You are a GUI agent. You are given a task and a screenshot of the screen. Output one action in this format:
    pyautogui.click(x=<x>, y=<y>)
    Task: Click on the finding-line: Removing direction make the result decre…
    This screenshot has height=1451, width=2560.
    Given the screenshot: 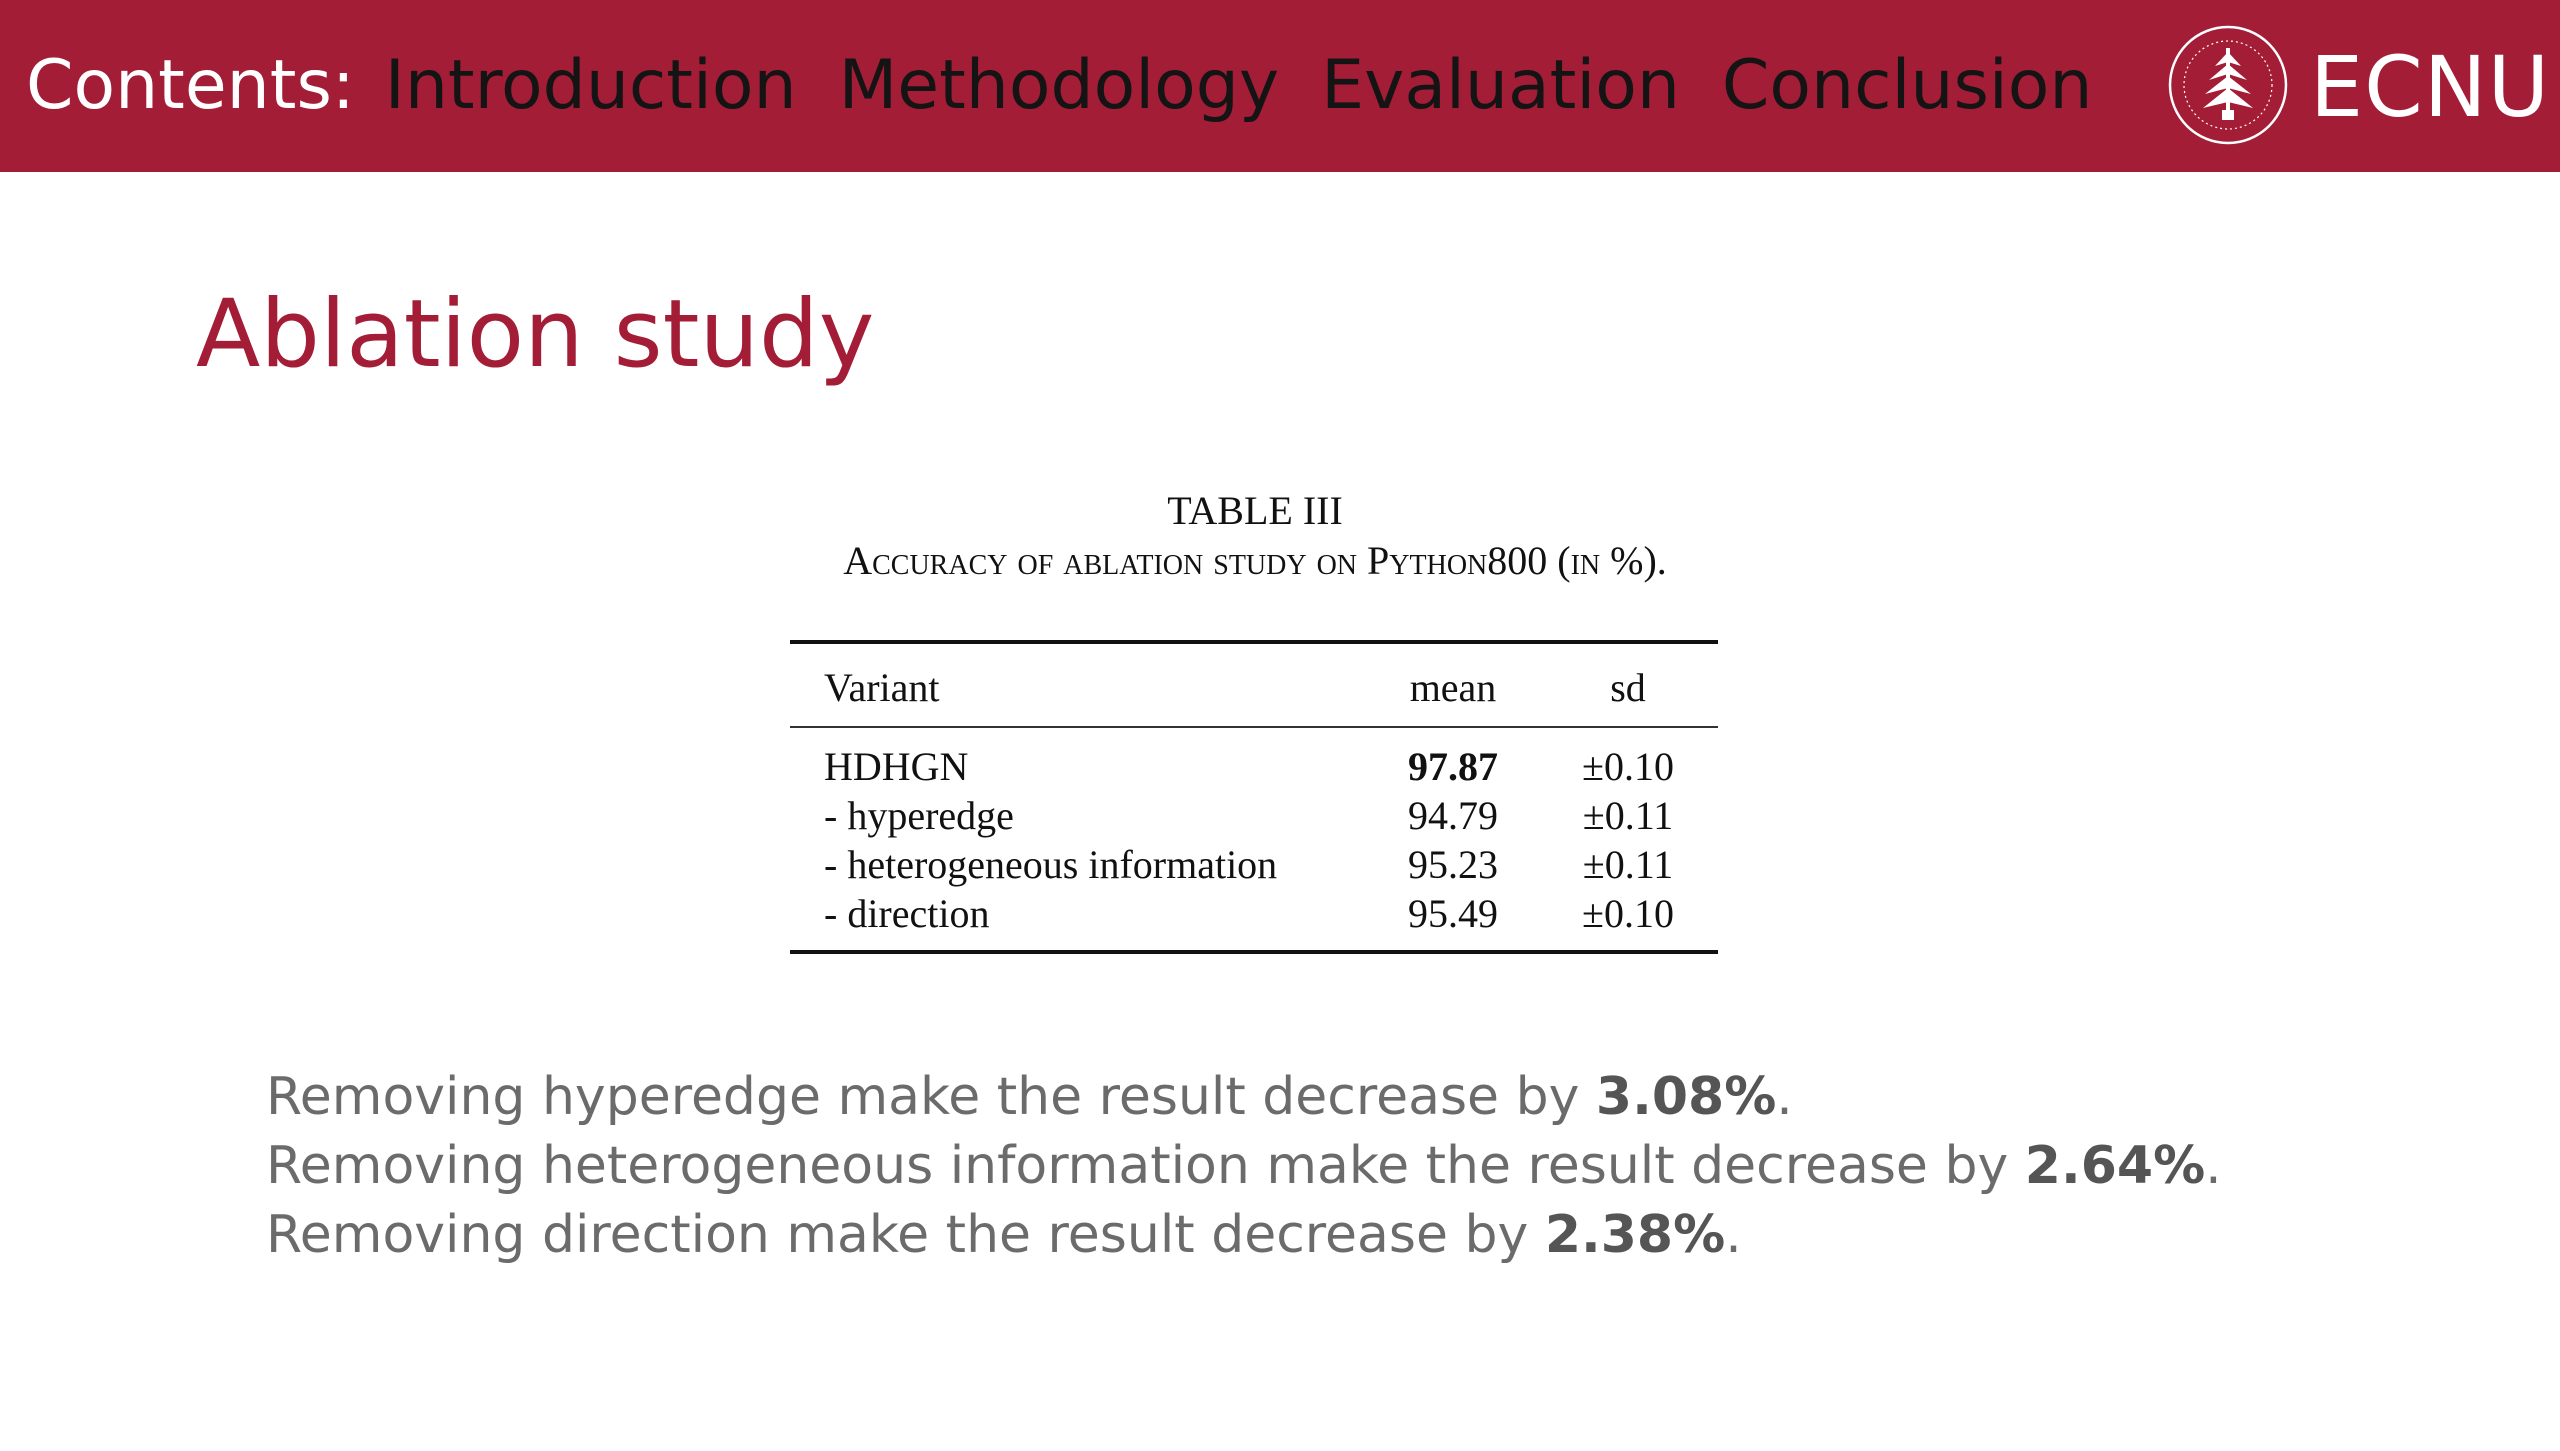 What is the action you would take?
    pyautogui.click(x=1244, y=1235)
    